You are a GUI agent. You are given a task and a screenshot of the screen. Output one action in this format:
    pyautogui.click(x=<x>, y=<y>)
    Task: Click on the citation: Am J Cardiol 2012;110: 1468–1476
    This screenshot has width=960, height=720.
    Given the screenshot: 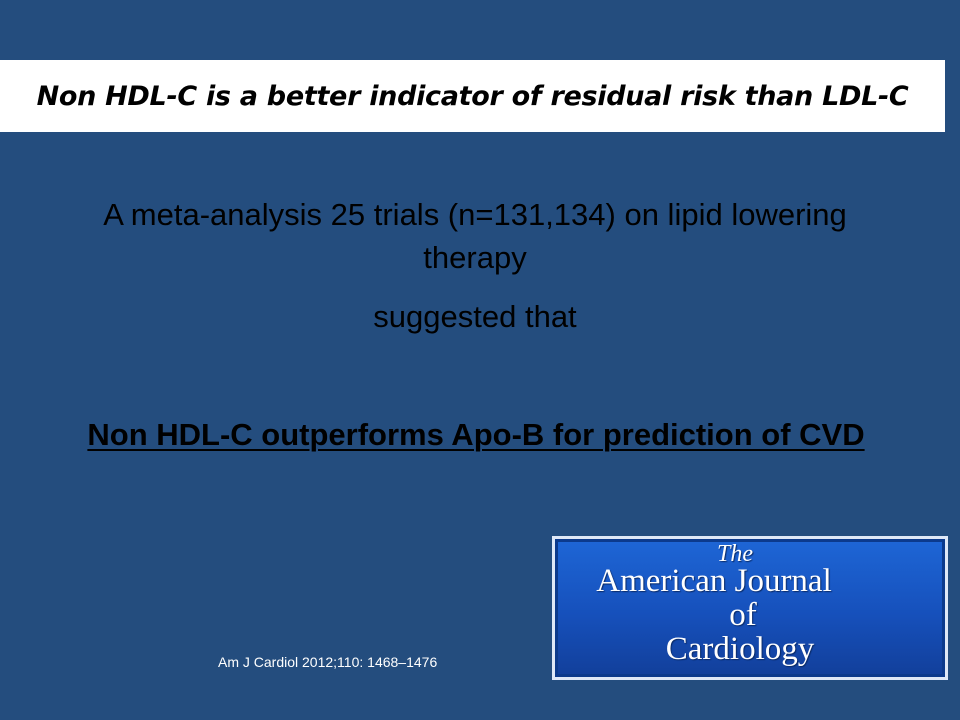 What is the action you would take?
    pyautogui.click(x=328, y=662)
    